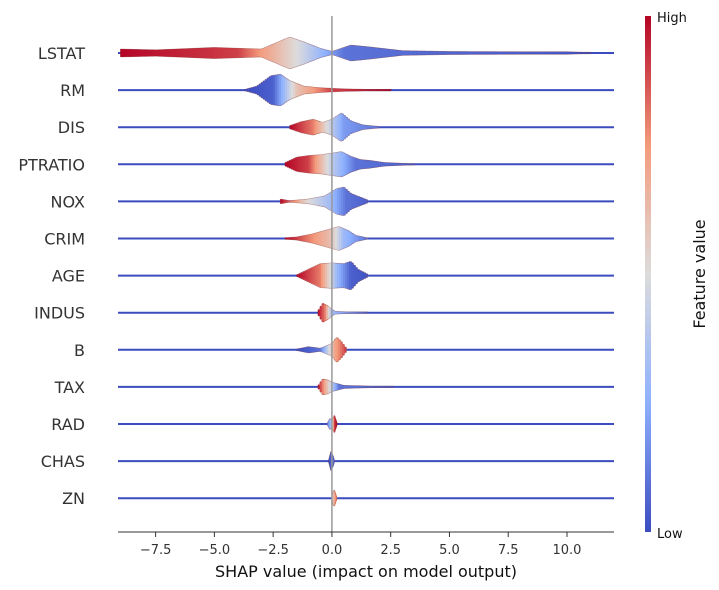 The height and width of the screenshot is (590, 719). I want to click on violin-age, so click(366, 275).